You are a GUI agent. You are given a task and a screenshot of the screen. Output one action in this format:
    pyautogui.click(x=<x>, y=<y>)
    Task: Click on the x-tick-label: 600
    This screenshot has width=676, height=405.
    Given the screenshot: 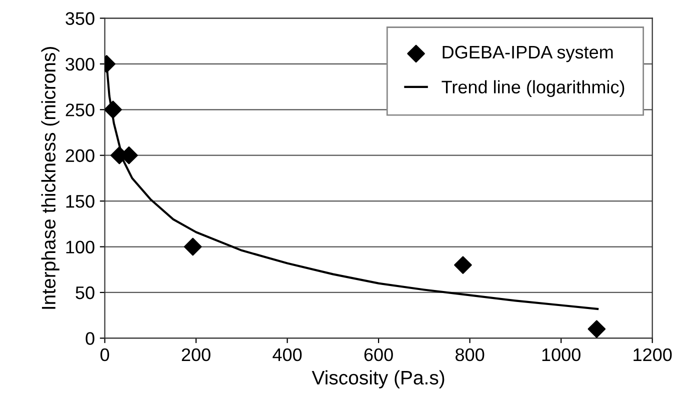 What is the action you would take?
    pyautogui.click(x=378, y=355)
    